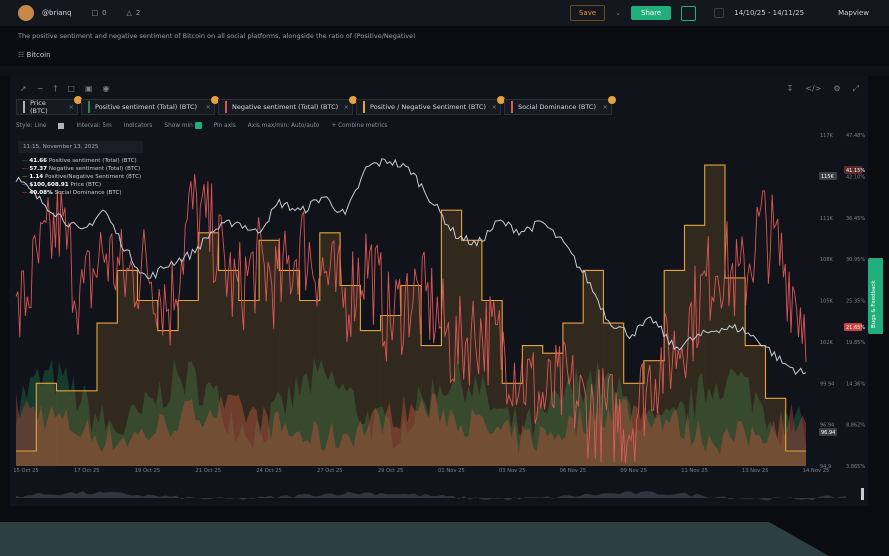 The width and height of the screenshot is (889, 556). I want to click on x-tick-label: 14 Nov 25, so click(816, 471).